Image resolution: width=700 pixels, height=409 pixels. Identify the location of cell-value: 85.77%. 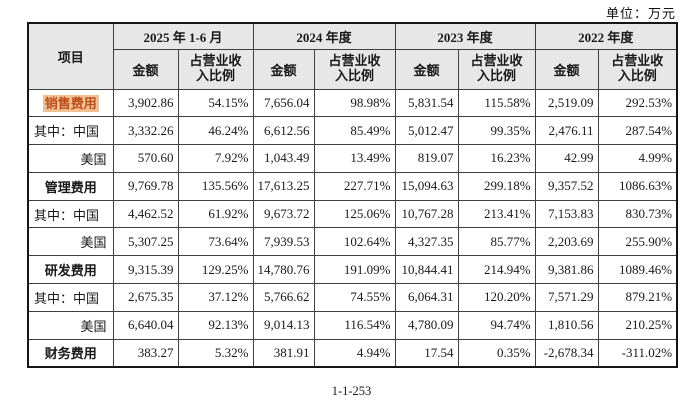
(496, 242).